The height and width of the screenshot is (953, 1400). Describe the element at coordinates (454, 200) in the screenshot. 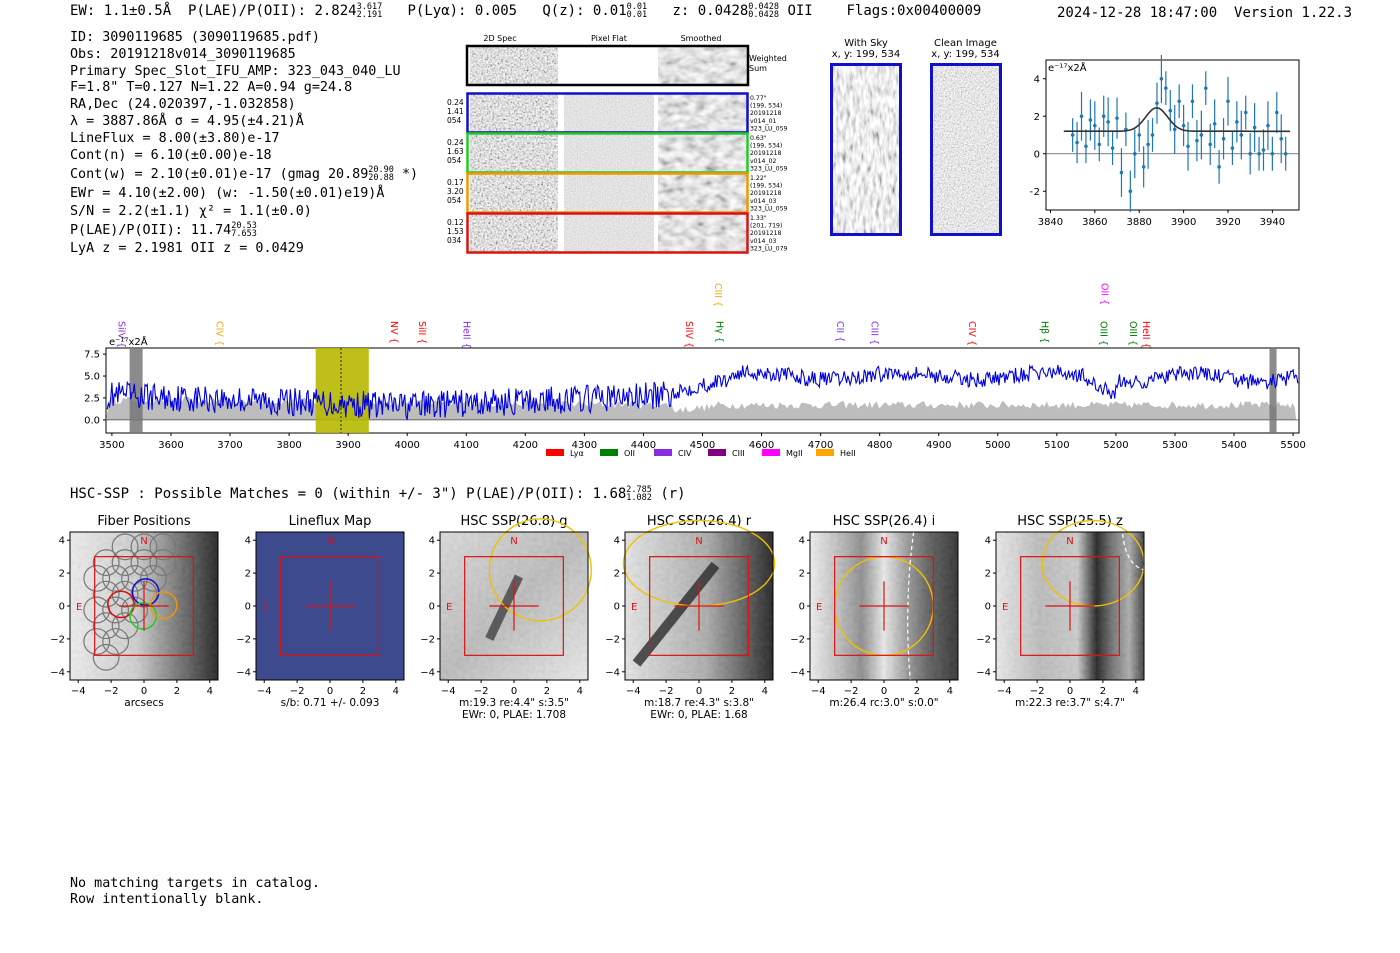

I see `cutout-left-value: 054` at that location.